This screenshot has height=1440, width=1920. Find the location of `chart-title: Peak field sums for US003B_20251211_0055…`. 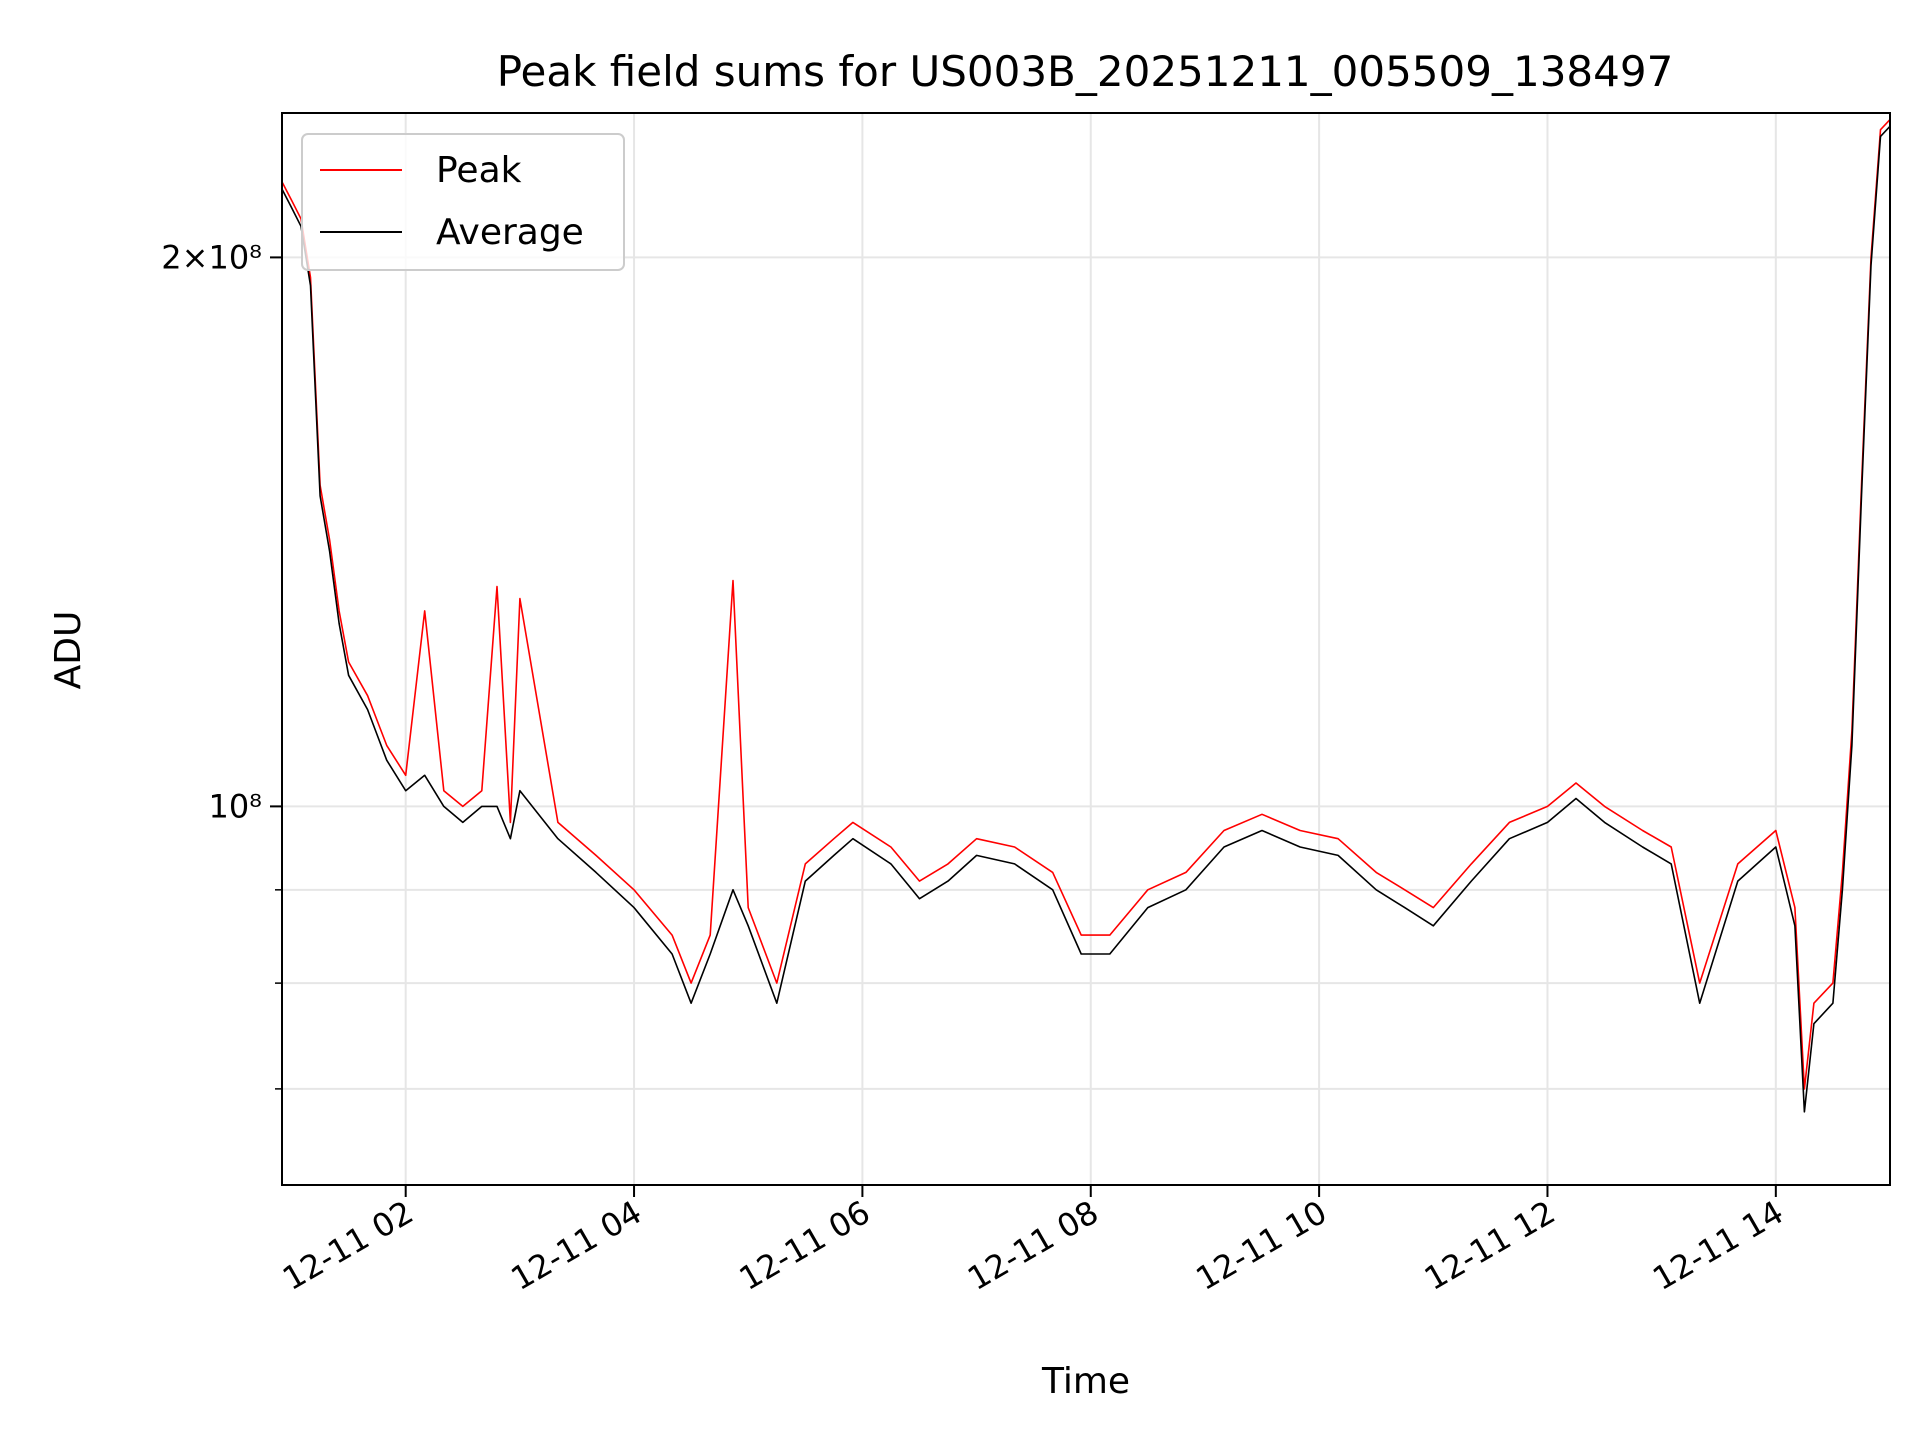

chart-title: Peak field sums for US003B_20251211_0055… is located at coordinates (1085, 71).